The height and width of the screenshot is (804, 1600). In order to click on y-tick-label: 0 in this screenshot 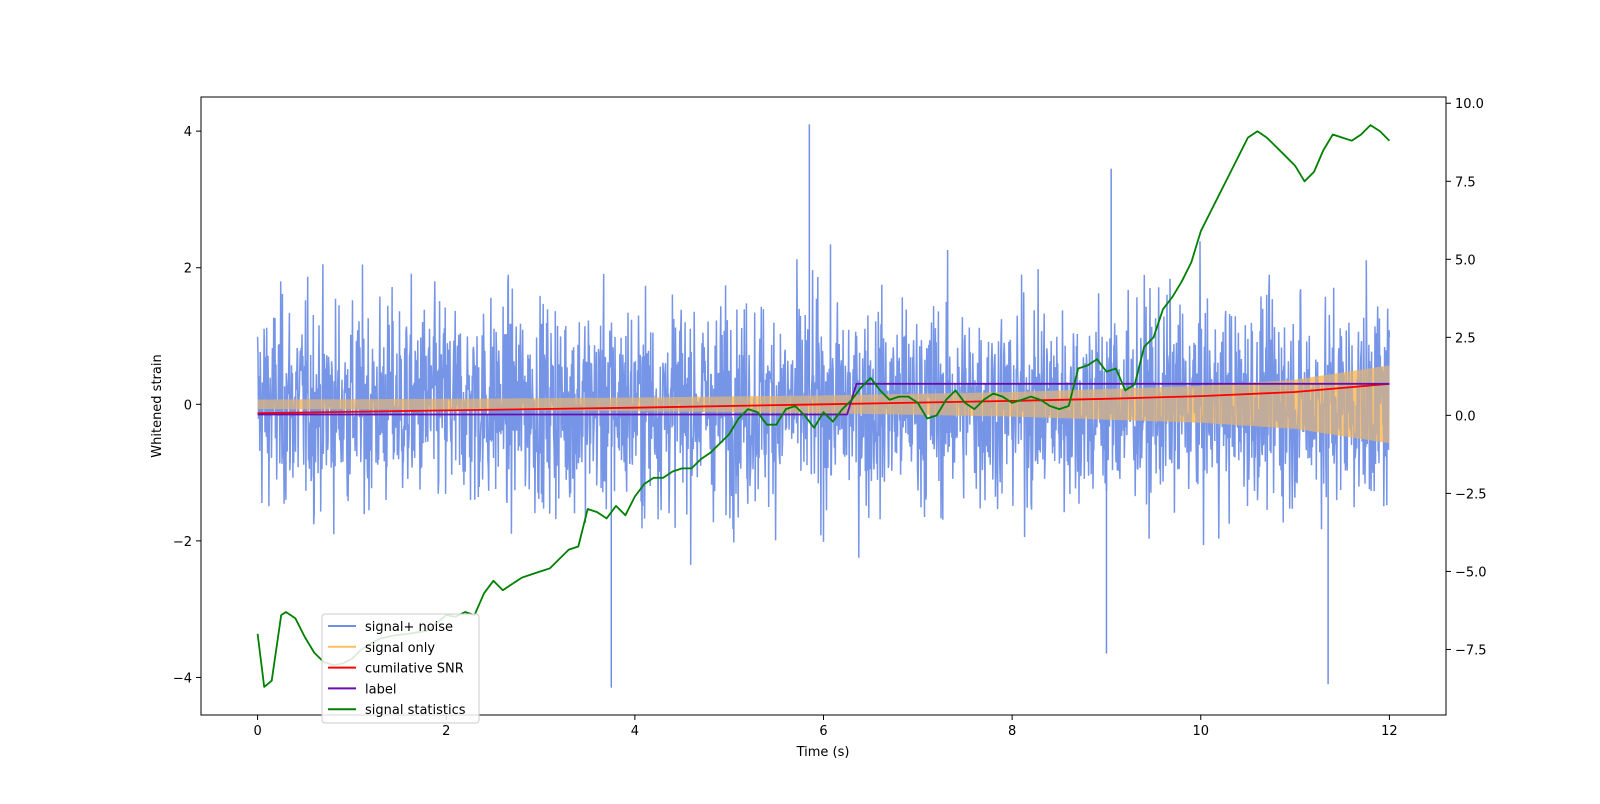, I will do `click(188, 405)`.